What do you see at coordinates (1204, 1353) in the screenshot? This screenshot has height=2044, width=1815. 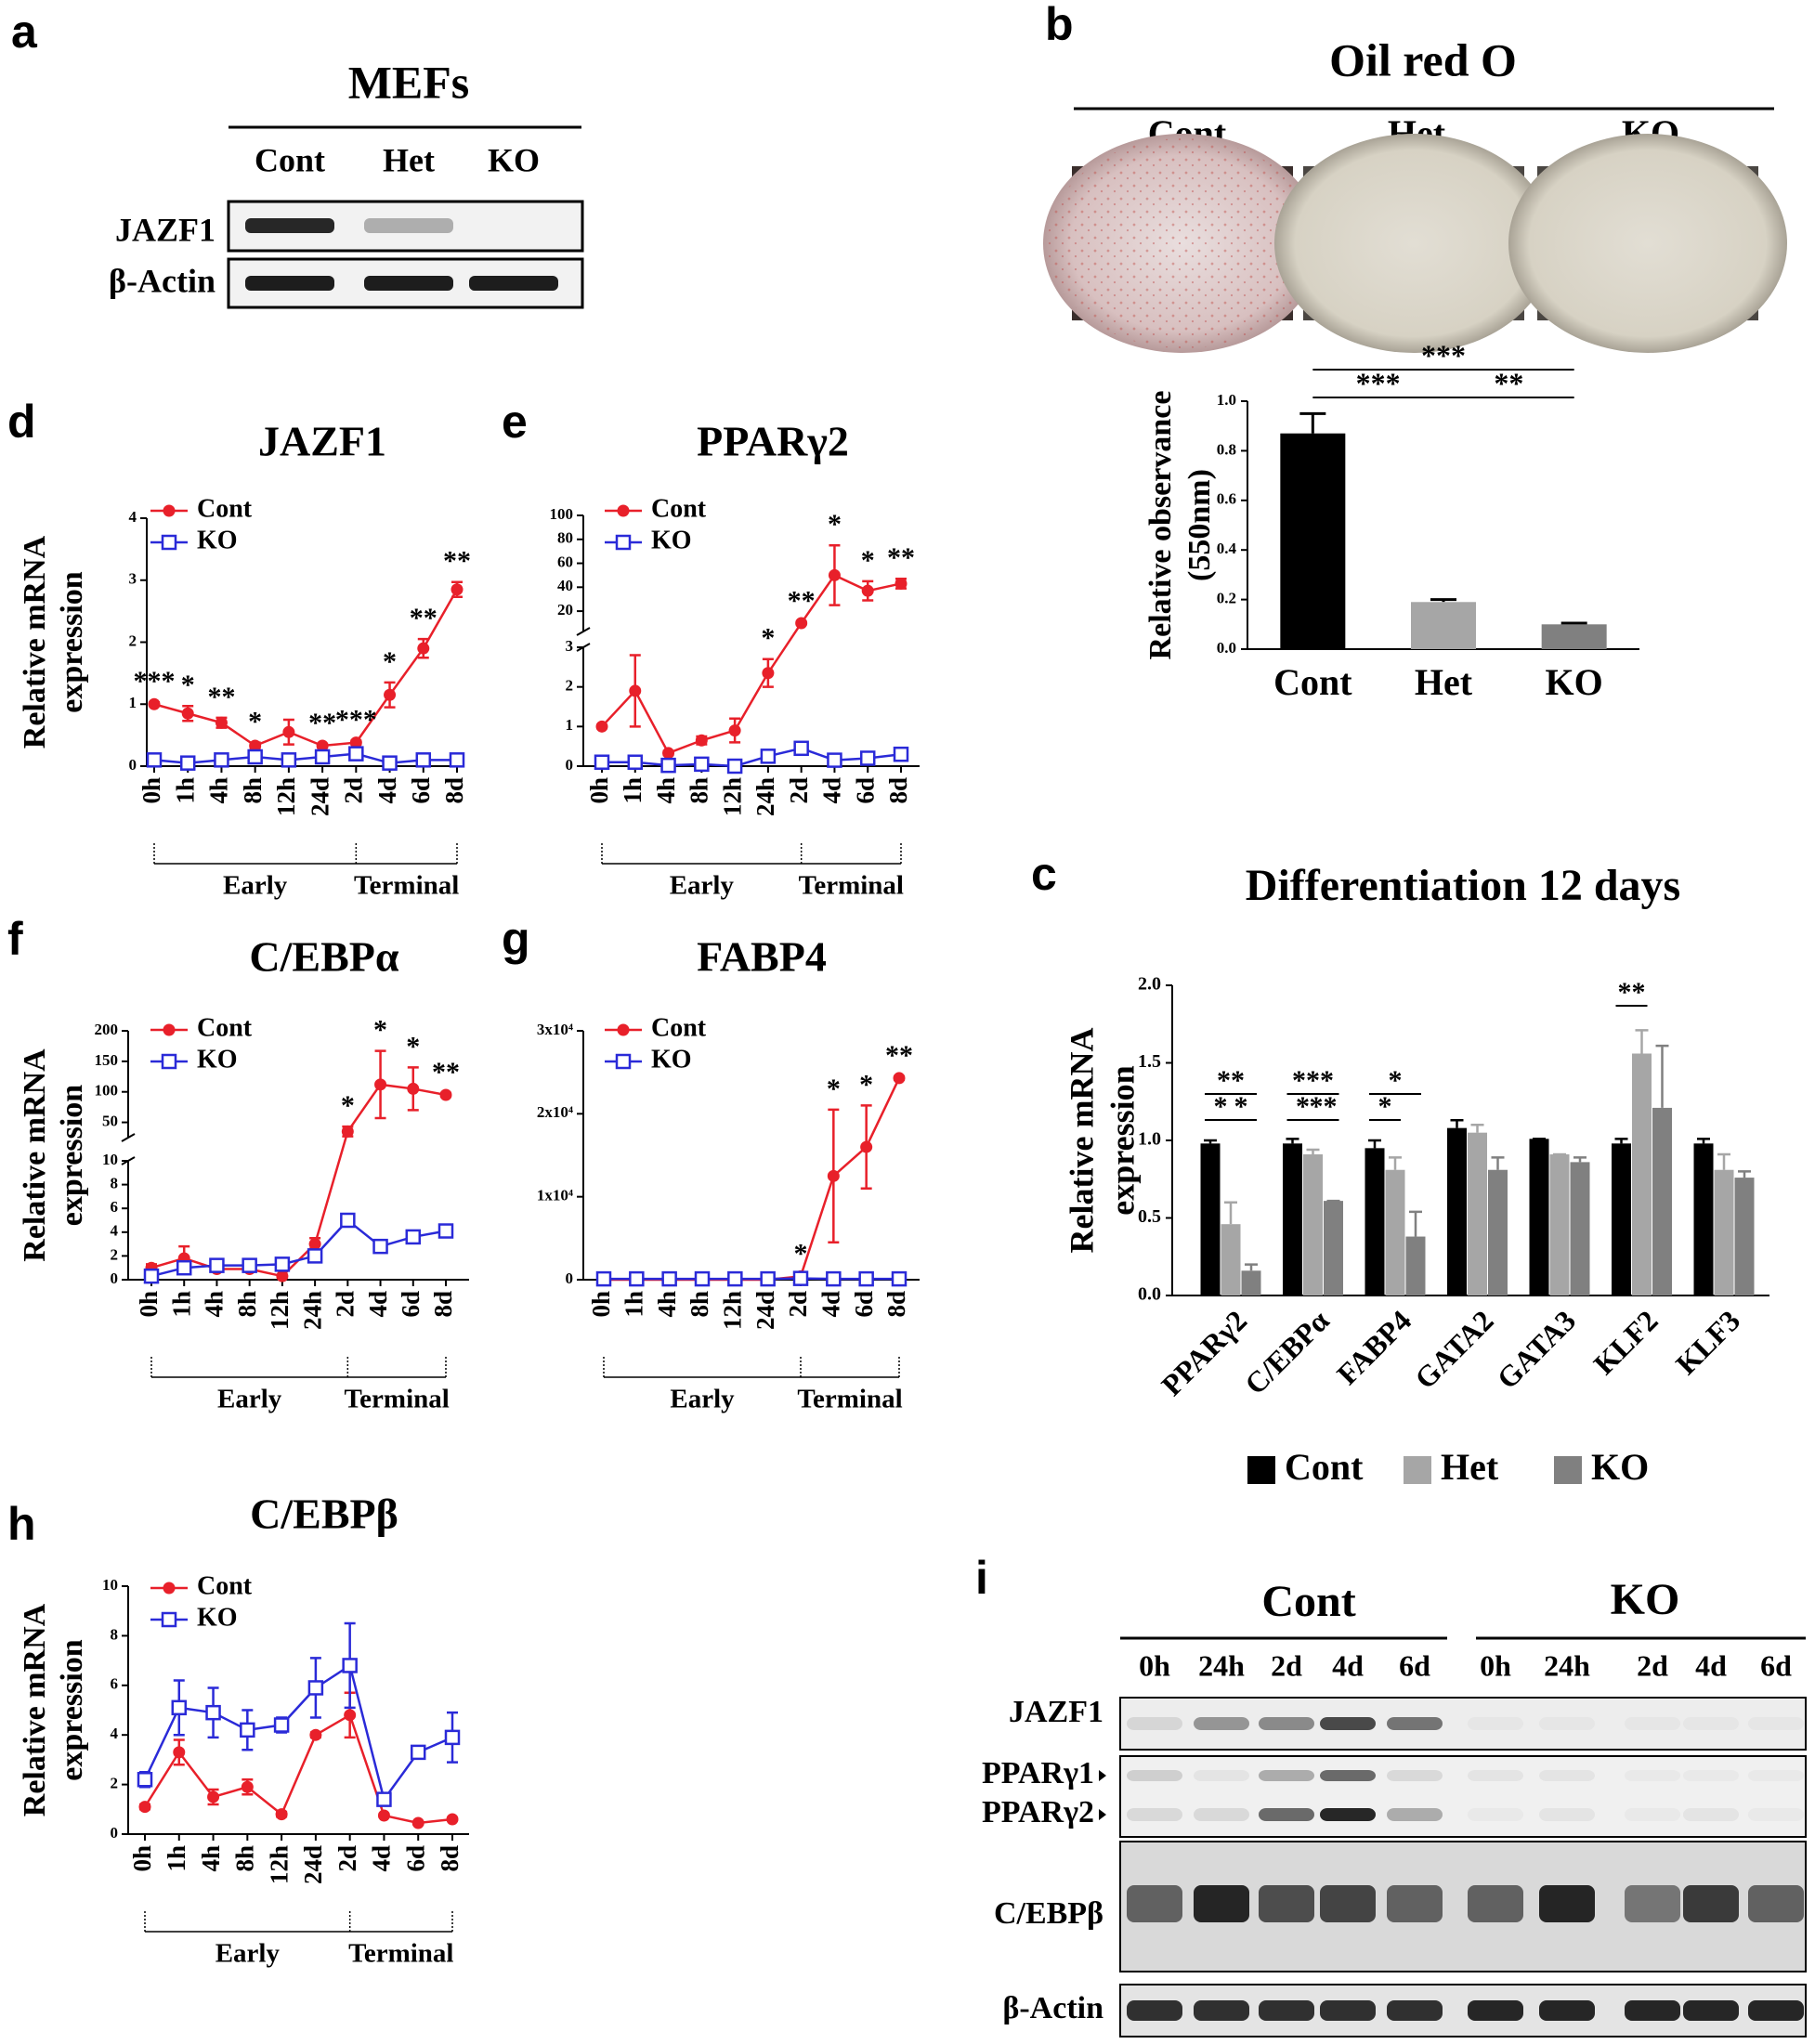 I see `x-tick-label: PPARγ2` at bounding box center [1204, 1353].